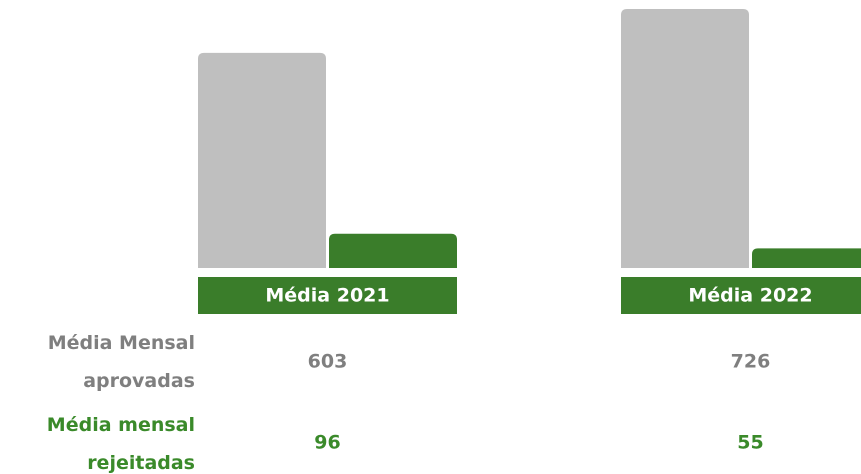 The image size is (861, 474). What do you see at coordinates (327, 443) in the screenshot?
I see `value-label: 96` at bounding box center [327, 443].